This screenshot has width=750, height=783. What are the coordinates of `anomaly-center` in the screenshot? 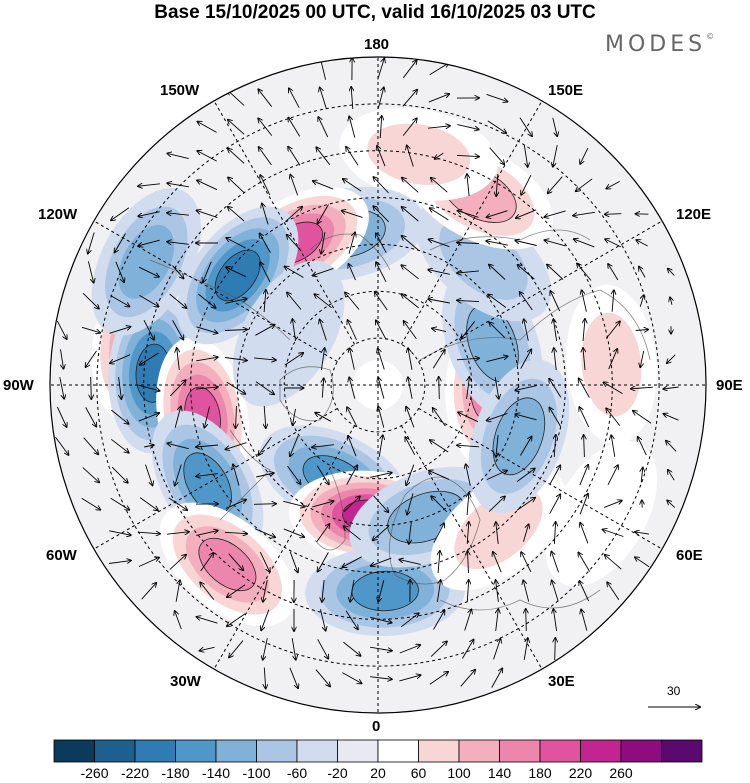 It's located at (146, 262).